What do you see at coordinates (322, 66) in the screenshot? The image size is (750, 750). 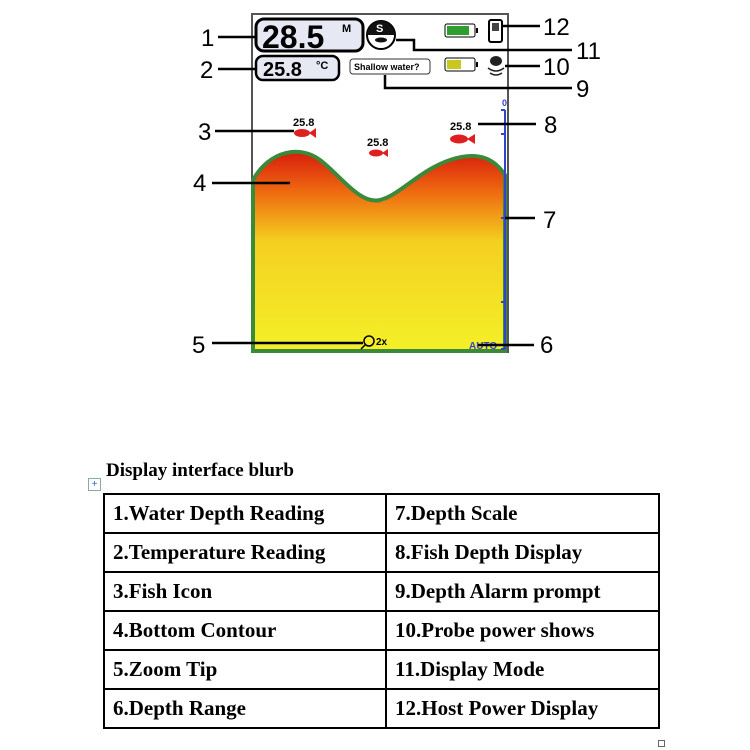 I see `temperature-unit: °C` at bounding box center [322, 66].